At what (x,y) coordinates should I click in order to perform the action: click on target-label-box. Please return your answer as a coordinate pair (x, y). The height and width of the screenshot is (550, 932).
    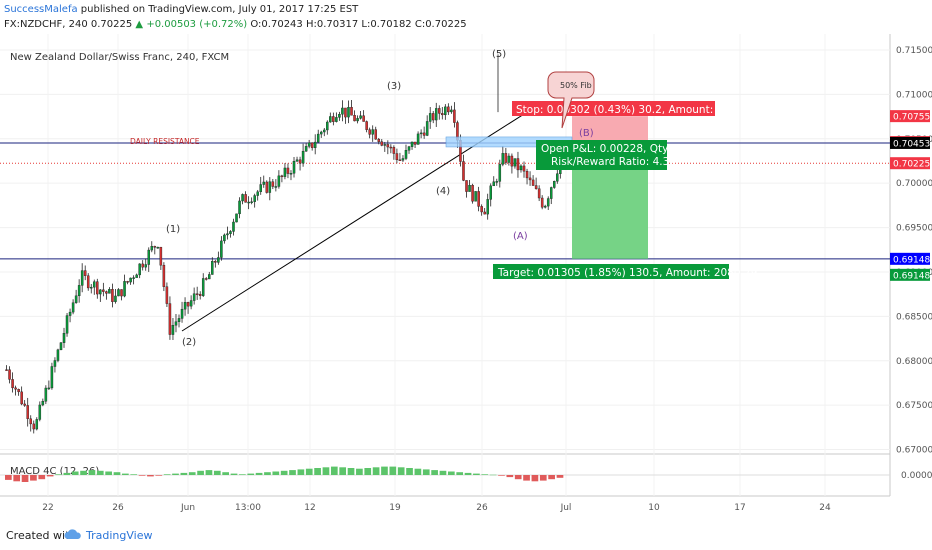
    Looking at the image, I should click on (611, 271).